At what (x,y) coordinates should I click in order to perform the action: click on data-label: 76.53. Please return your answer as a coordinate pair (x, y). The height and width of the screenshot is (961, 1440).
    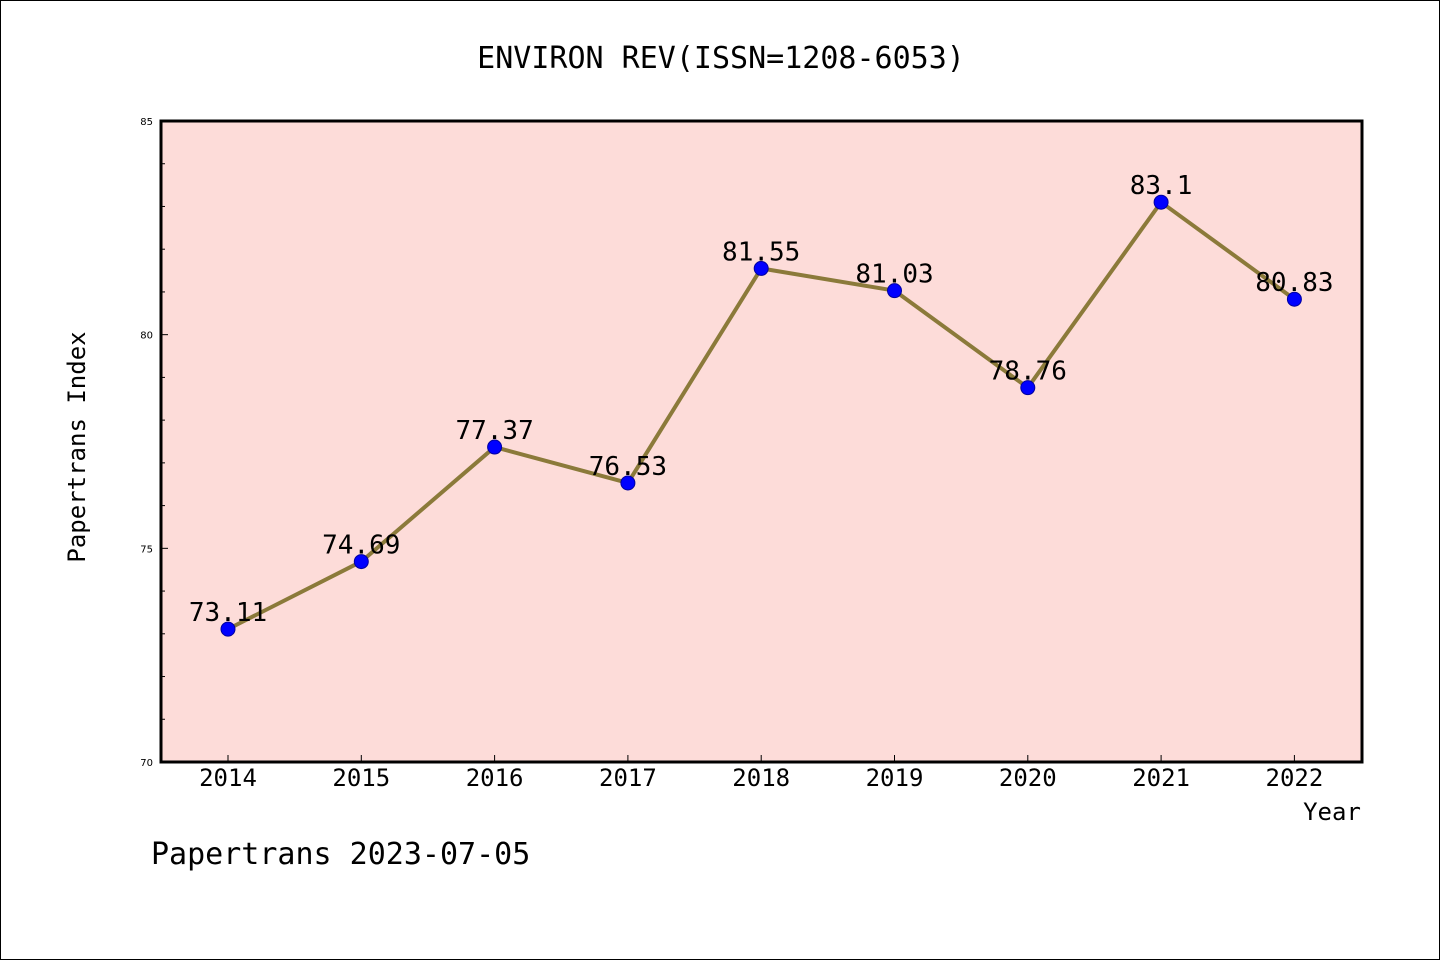
    Looking at the image, I should click on (628, 467).